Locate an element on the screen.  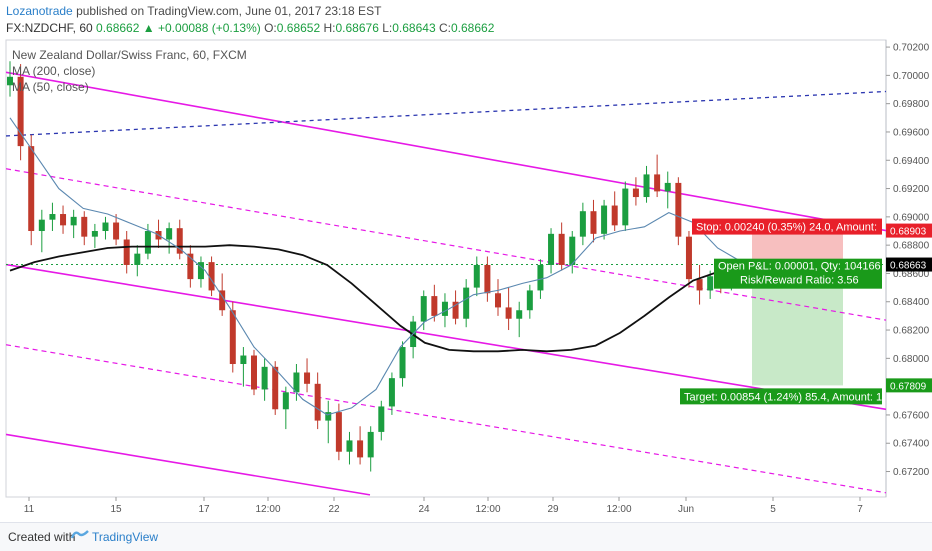
x-tick-label: 22 is located at coordinates (334, 509).